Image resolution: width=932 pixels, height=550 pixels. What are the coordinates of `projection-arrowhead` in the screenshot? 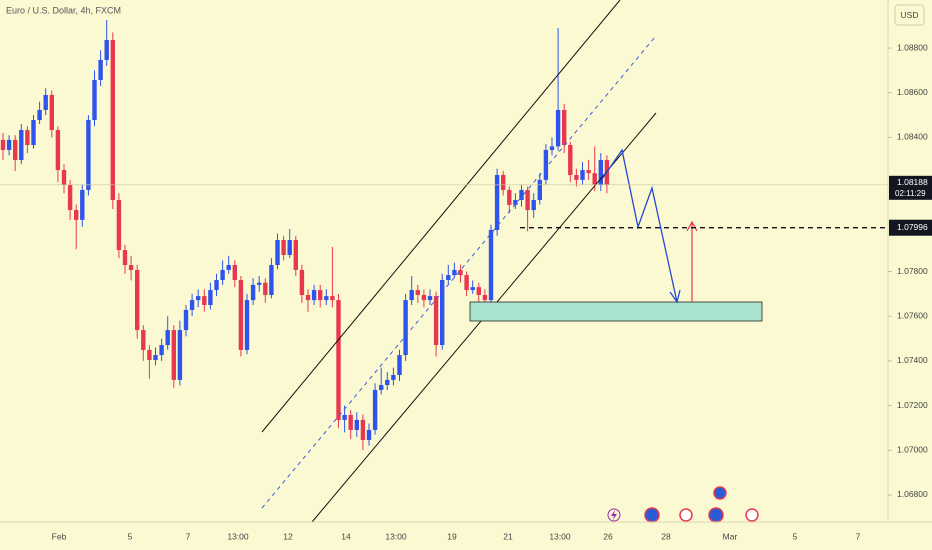 It's located at (675, 296).